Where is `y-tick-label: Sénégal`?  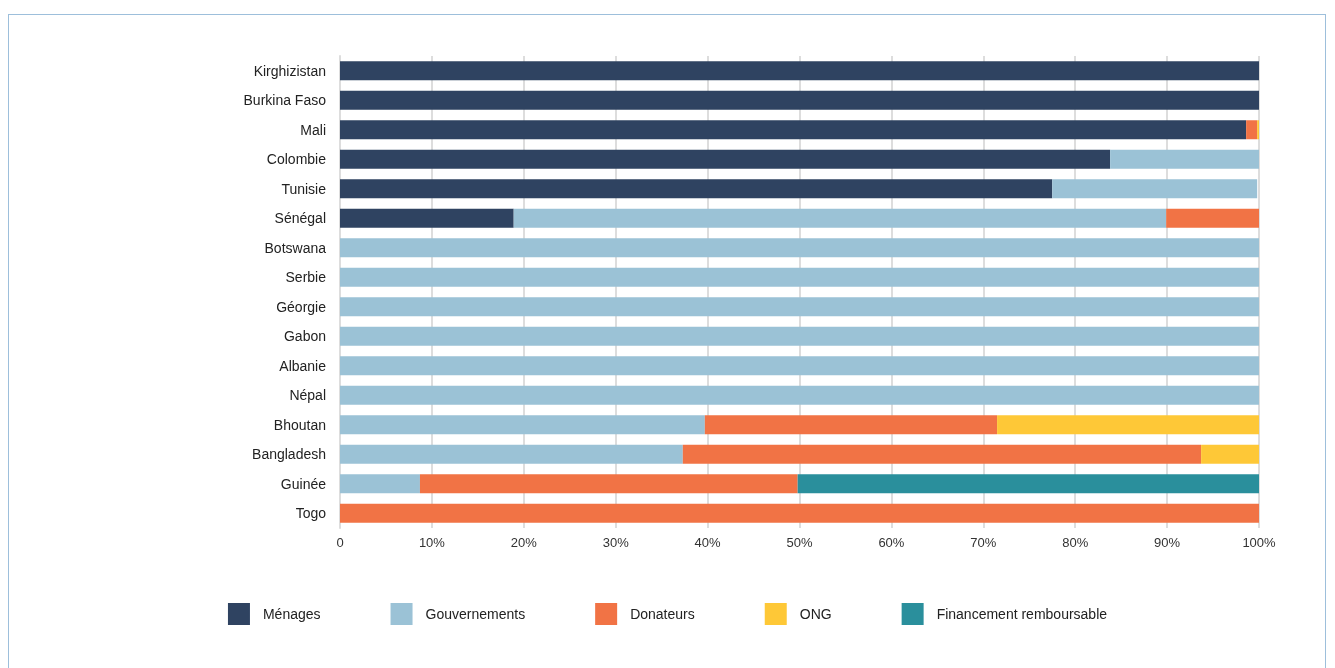 y-tick-label: Sénégal is located at coordinates (300, 218).